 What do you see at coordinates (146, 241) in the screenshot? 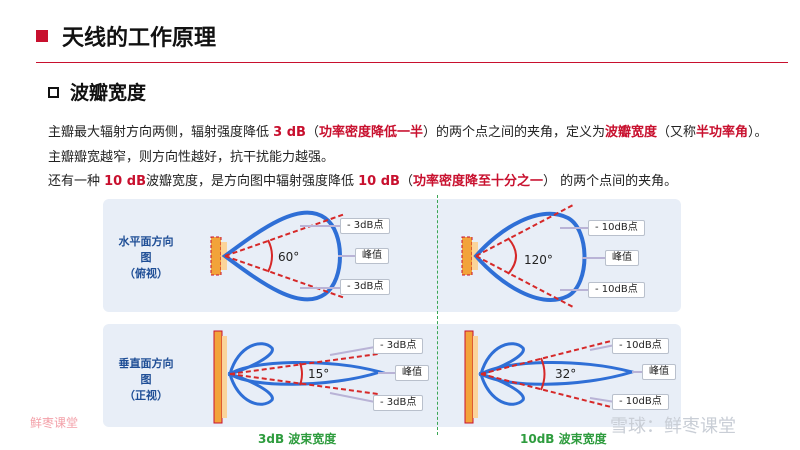
I see `horizontal-label-line1: 水平面方向` at bounding box center [146, 241].